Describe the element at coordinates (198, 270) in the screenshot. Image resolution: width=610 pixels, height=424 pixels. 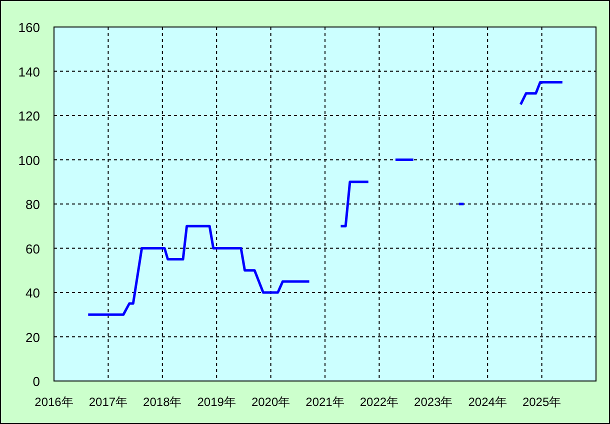
I see `line-series` at that location.